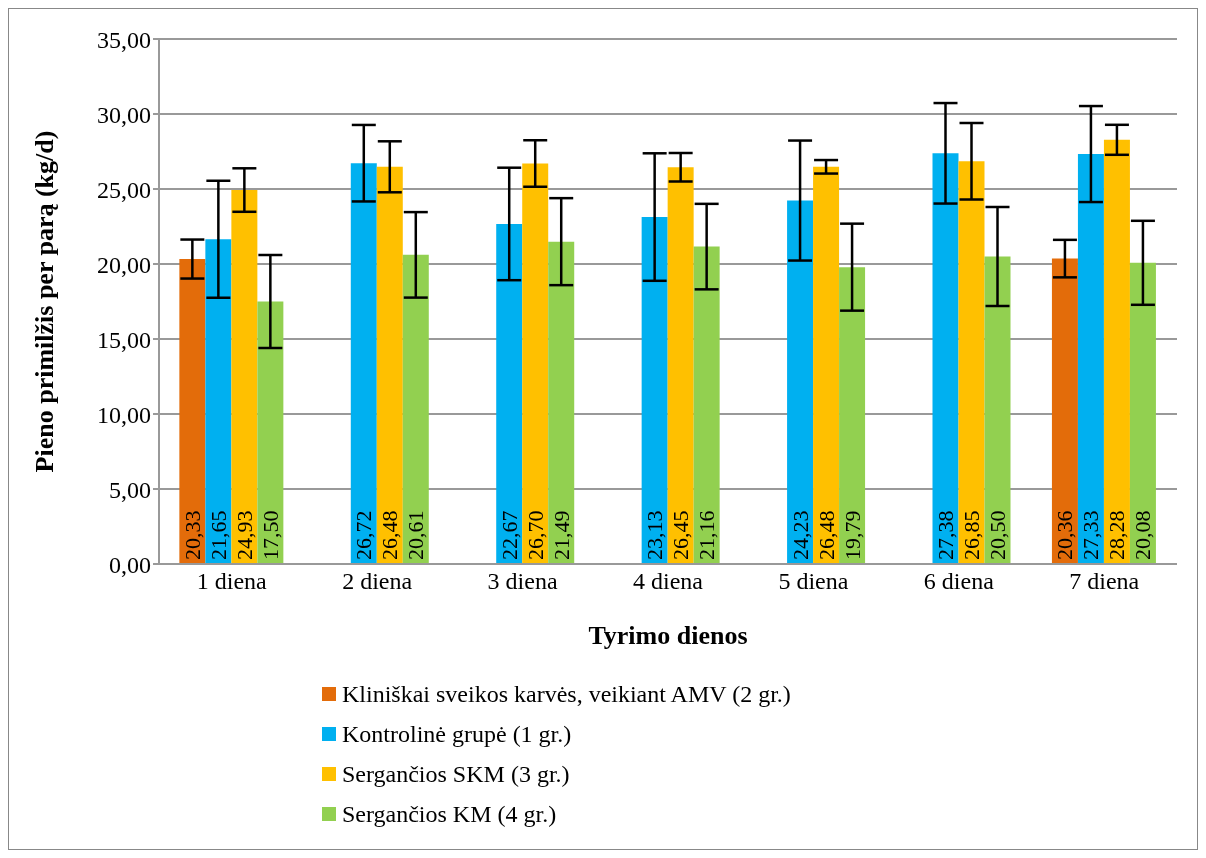  Describe the element at coordinates (655, 535) in the screenshot. I see `data-label: 23,13` at that location.